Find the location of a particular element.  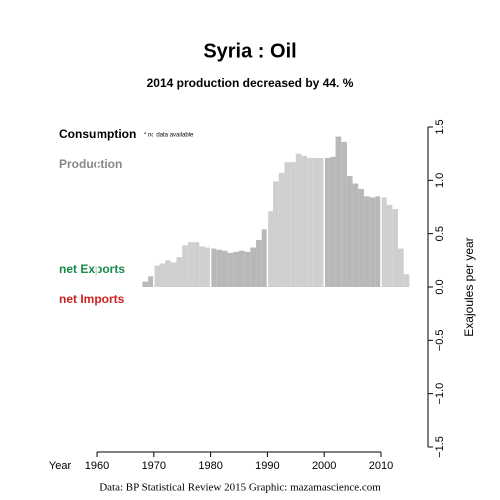

y-tick-label: 1.5 is located at coordinates (440, 126).